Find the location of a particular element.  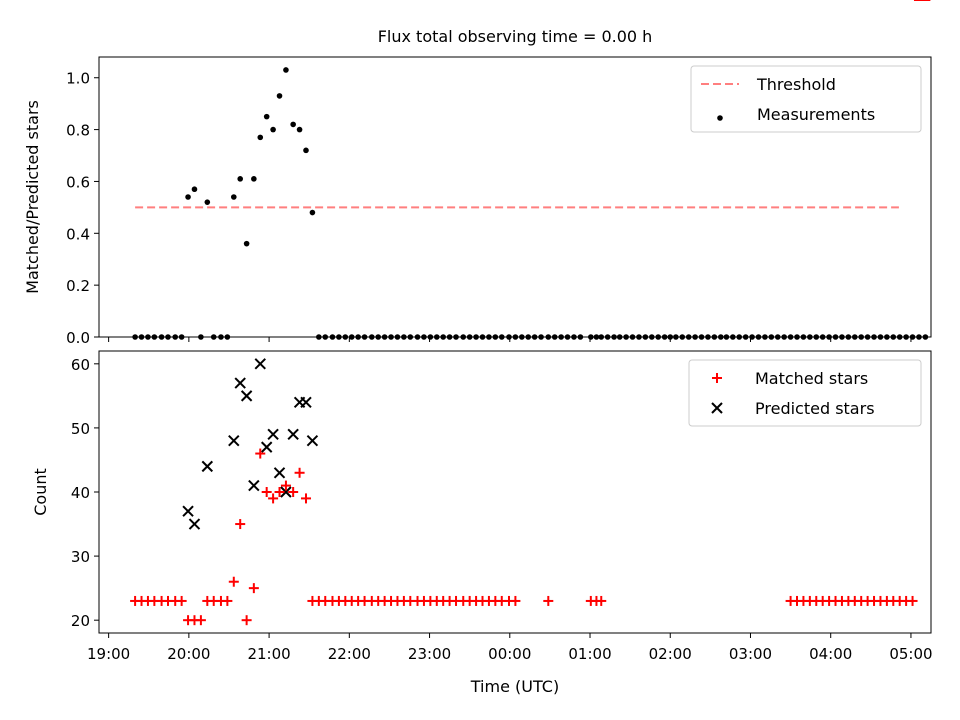

x-tick-label: 04:00 is located at coordinates (830, 654).